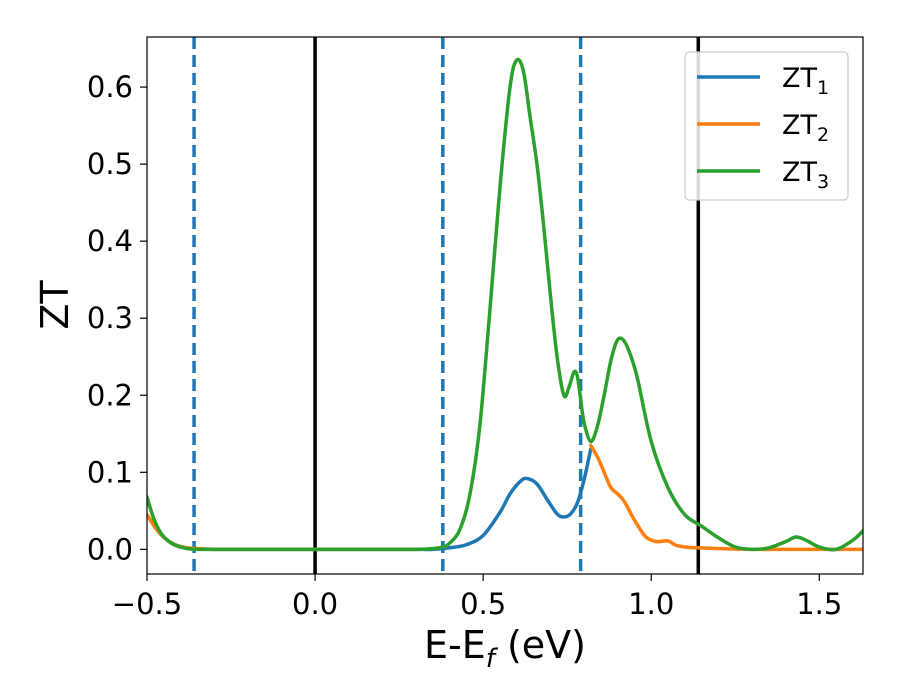 This screenshot has width=900, height=700. I want to click on y-axis-ticks: 0.0 0.1 0.2 0.3 0.4 0.5 0.6, so click(117, 318).